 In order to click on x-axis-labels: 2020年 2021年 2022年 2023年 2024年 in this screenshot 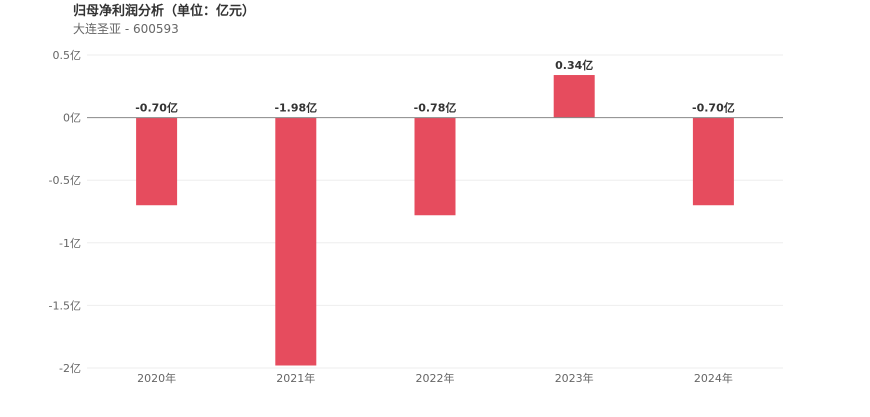, I will do `click(435, 378)`.